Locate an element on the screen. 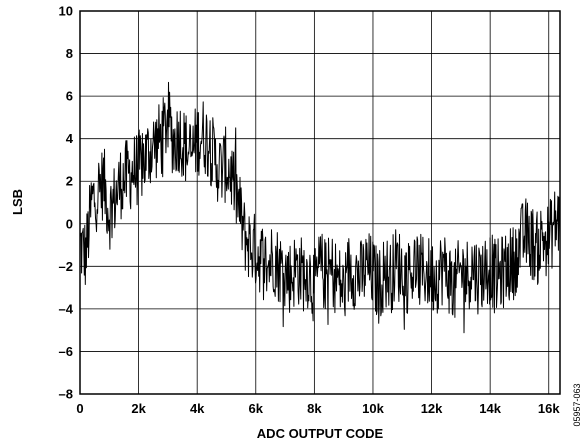 This screenshot has height=446, width=587. x-tick-label: 16k is located at coordinates (549, 408).